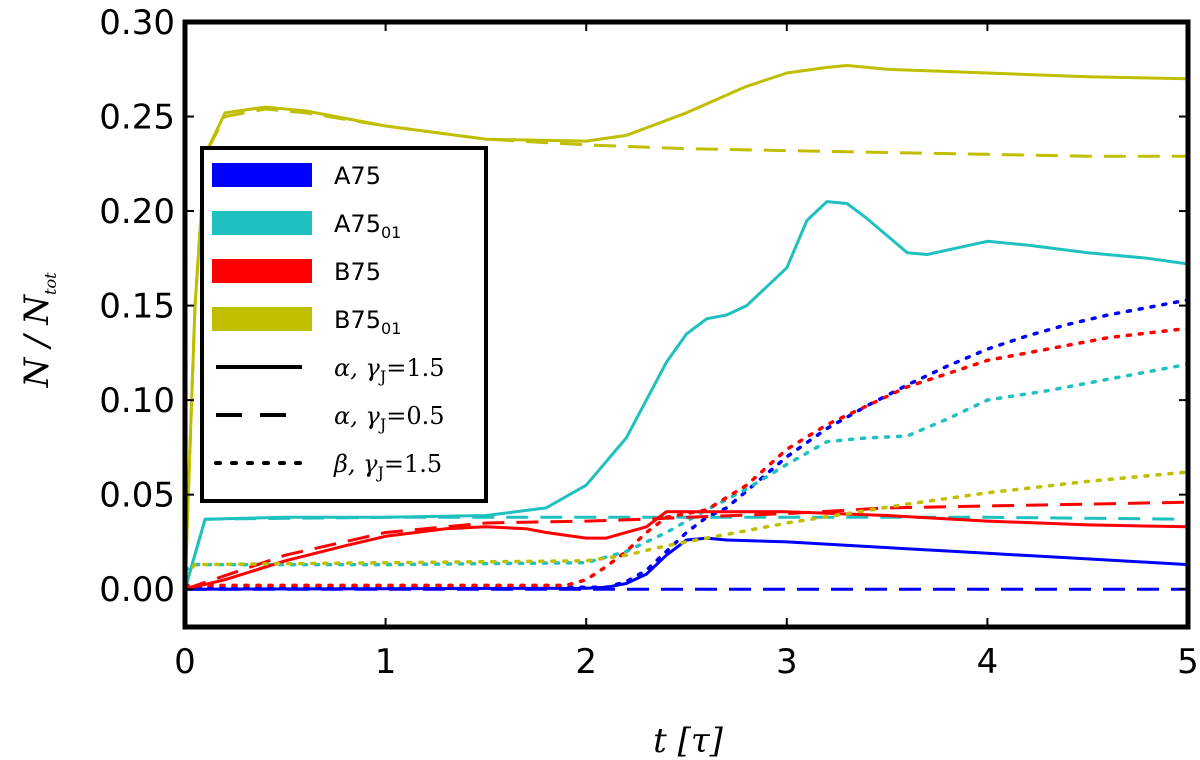 This screenshot has width=1200, height=760. What do you see at coordinates (389, 370) in the screenshot?
I see `legend-style-label-0: α, γJ=1.5` at bounding box center [389, 370].